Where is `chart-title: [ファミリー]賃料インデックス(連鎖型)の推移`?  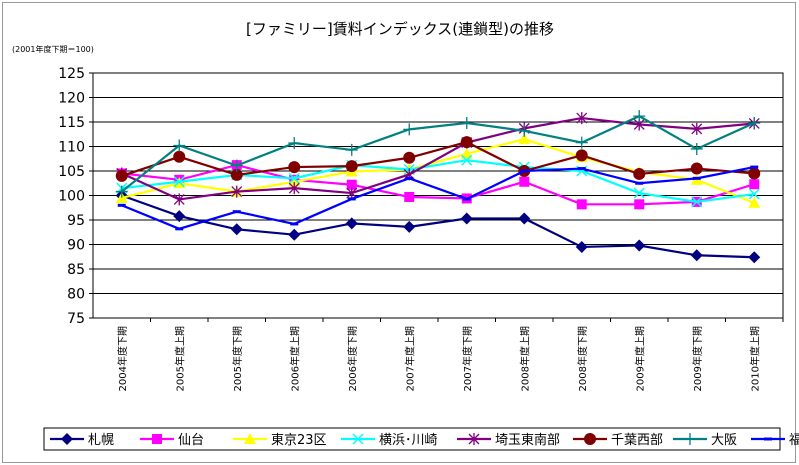 chart-title: [ファミリー]賃料インデックス(連鎖型)の推移 is located at coordinates (400, 29).